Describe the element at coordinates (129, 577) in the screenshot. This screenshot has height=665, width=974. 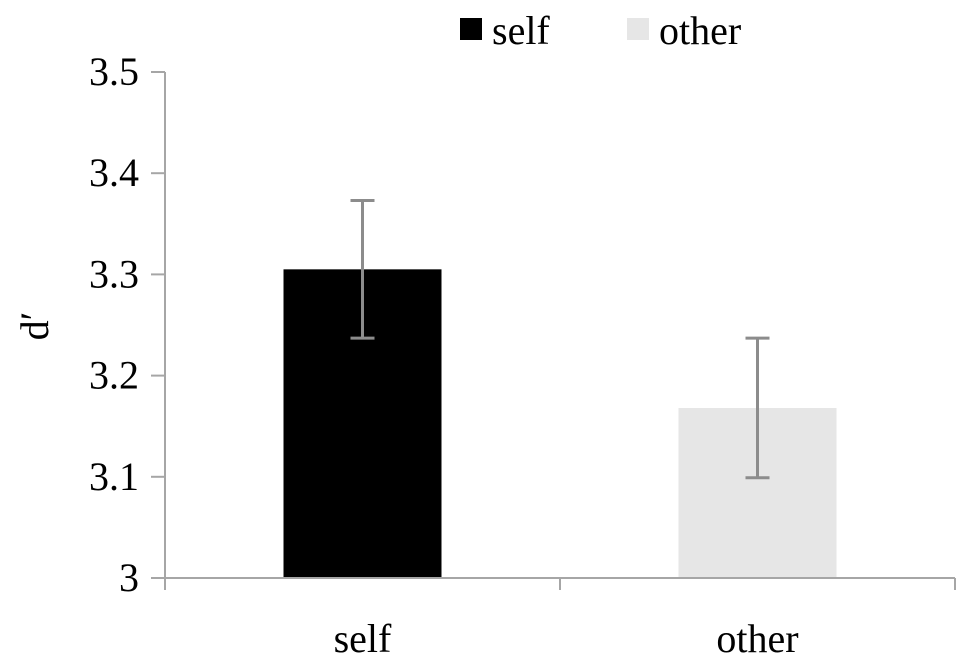
I see `y-tick-label: 3` at that location.